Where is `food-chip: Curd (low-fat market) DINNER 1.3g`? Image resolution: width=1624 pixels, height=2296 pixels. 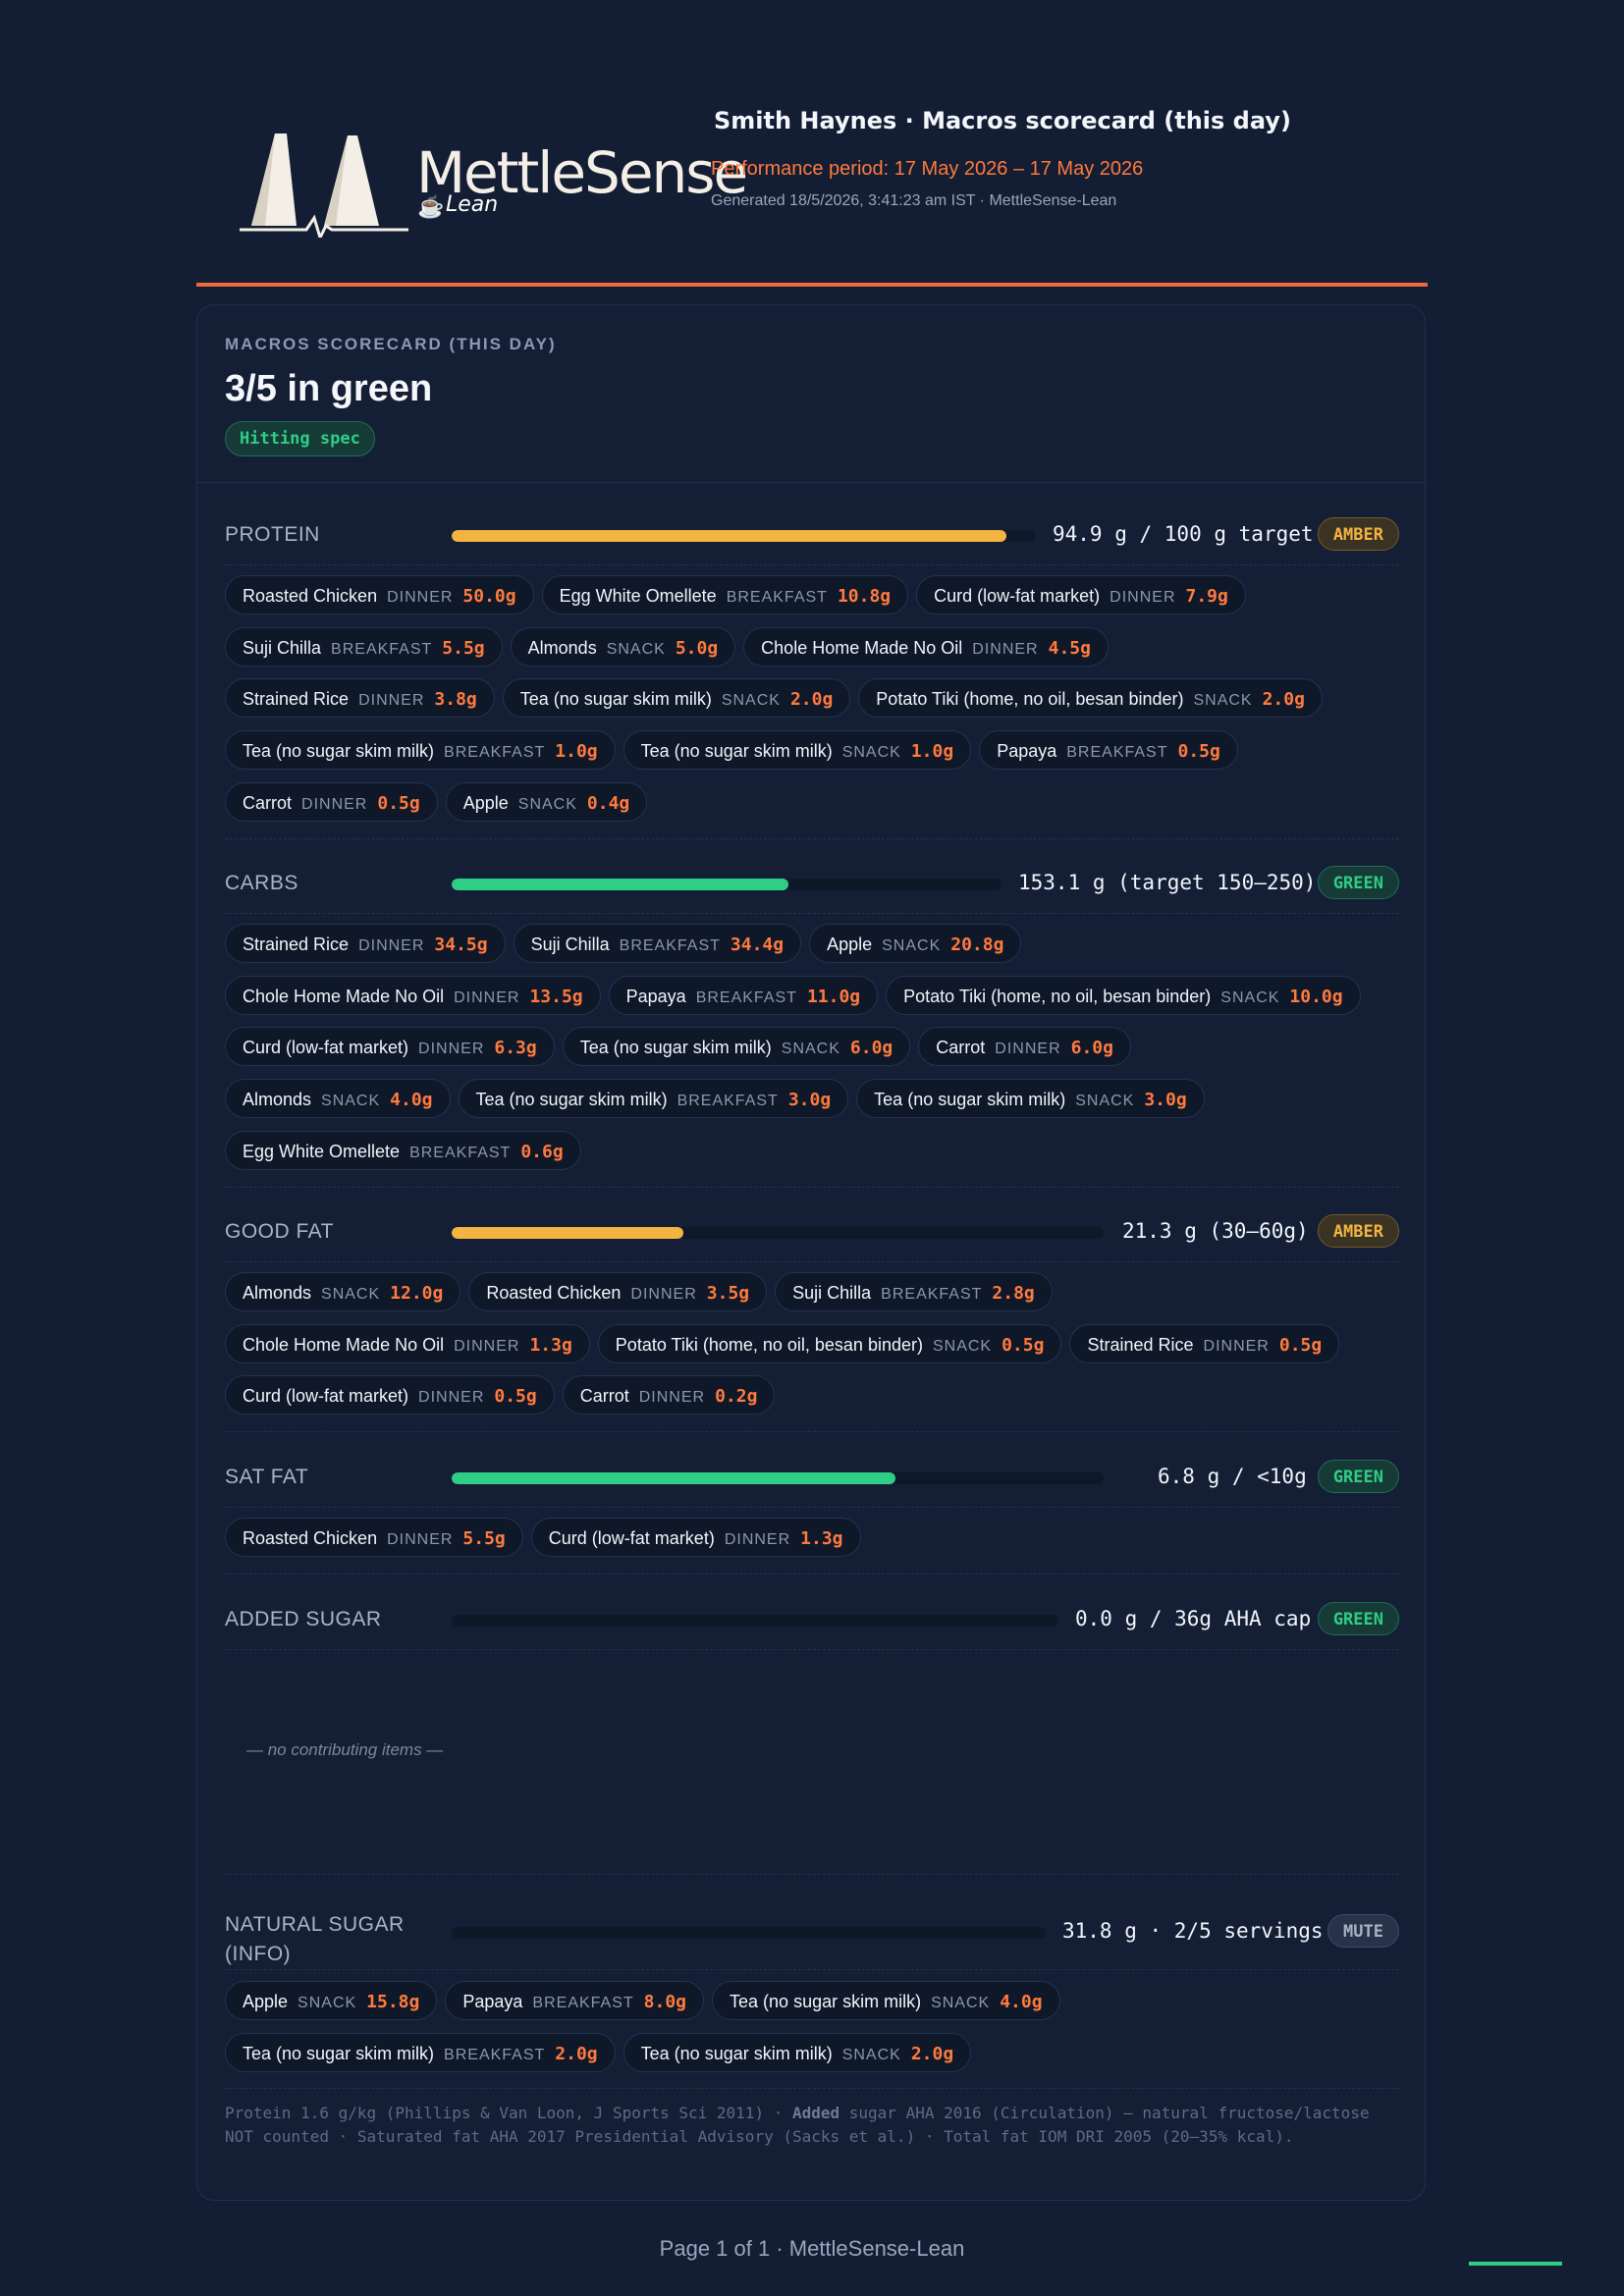 food-chip: Curd (low-fat market) DINNER 1.3g is located at coordinates (695, 1538).